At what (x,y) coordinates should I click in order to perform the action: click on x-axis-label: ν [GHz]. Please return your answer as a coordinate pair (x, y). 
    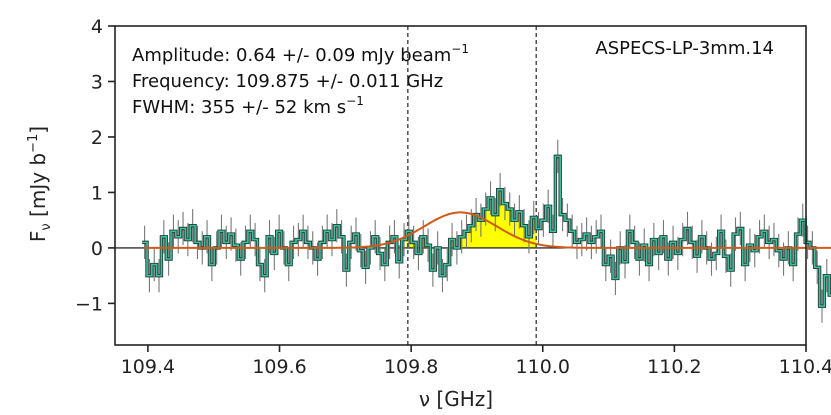
    Looking at the image, I should click on (456, 399).